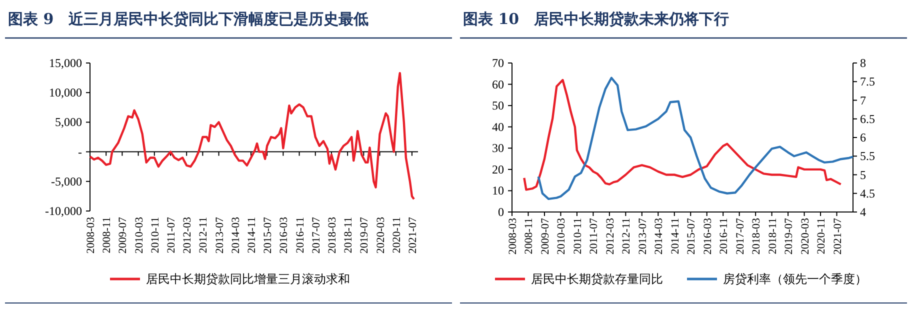 The image size is (916, 336). I want to click on y2-tick-label: 7, so click(863, 100).